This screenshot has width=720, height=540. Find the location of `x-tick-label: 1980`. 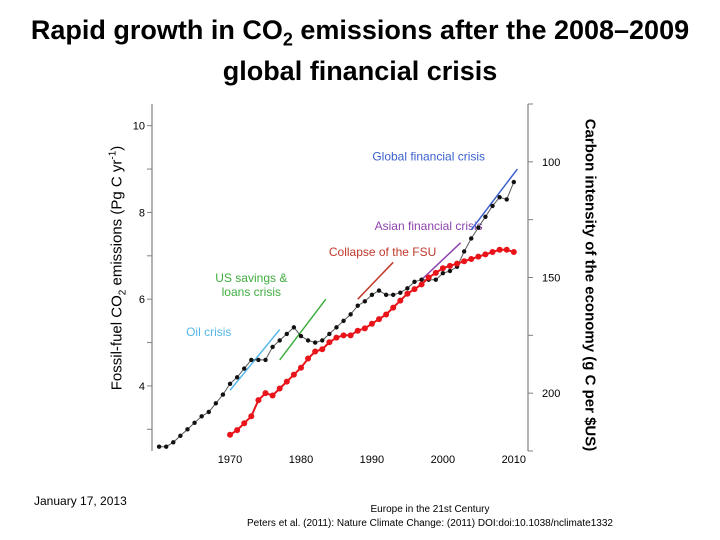

x-tick-label: 1980 is located at coordinates (301, 460).